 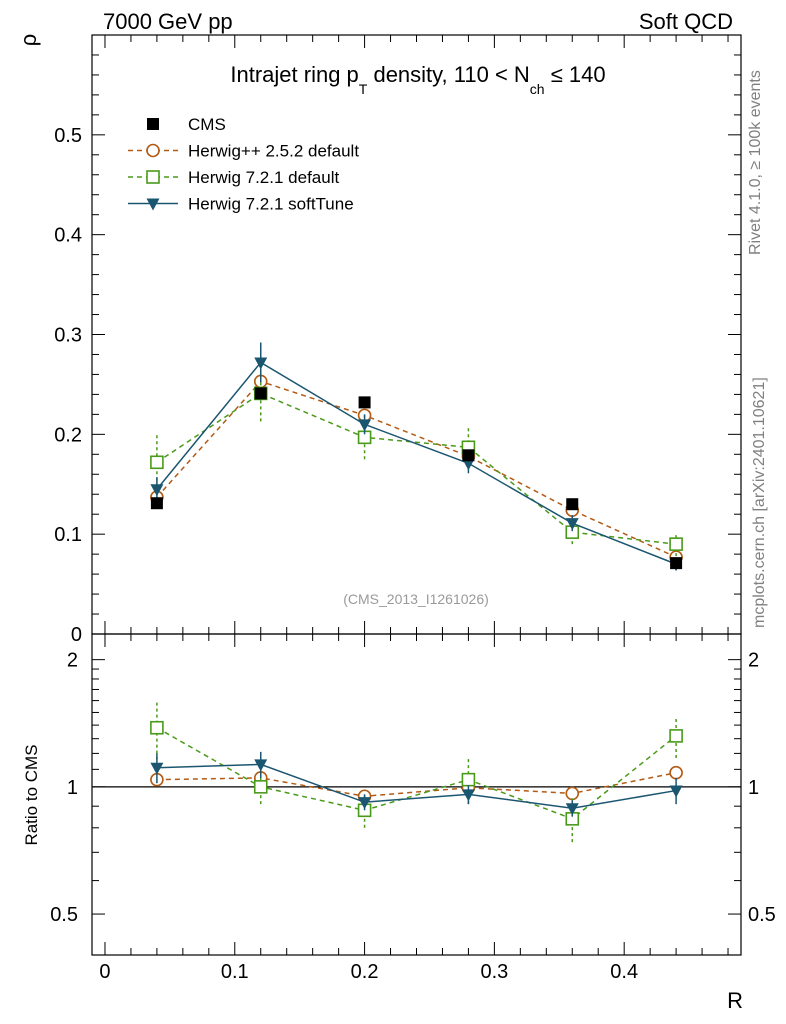 I want to click on ratio-axis-label: Ratio to CMS, so click(x=31, y=794).